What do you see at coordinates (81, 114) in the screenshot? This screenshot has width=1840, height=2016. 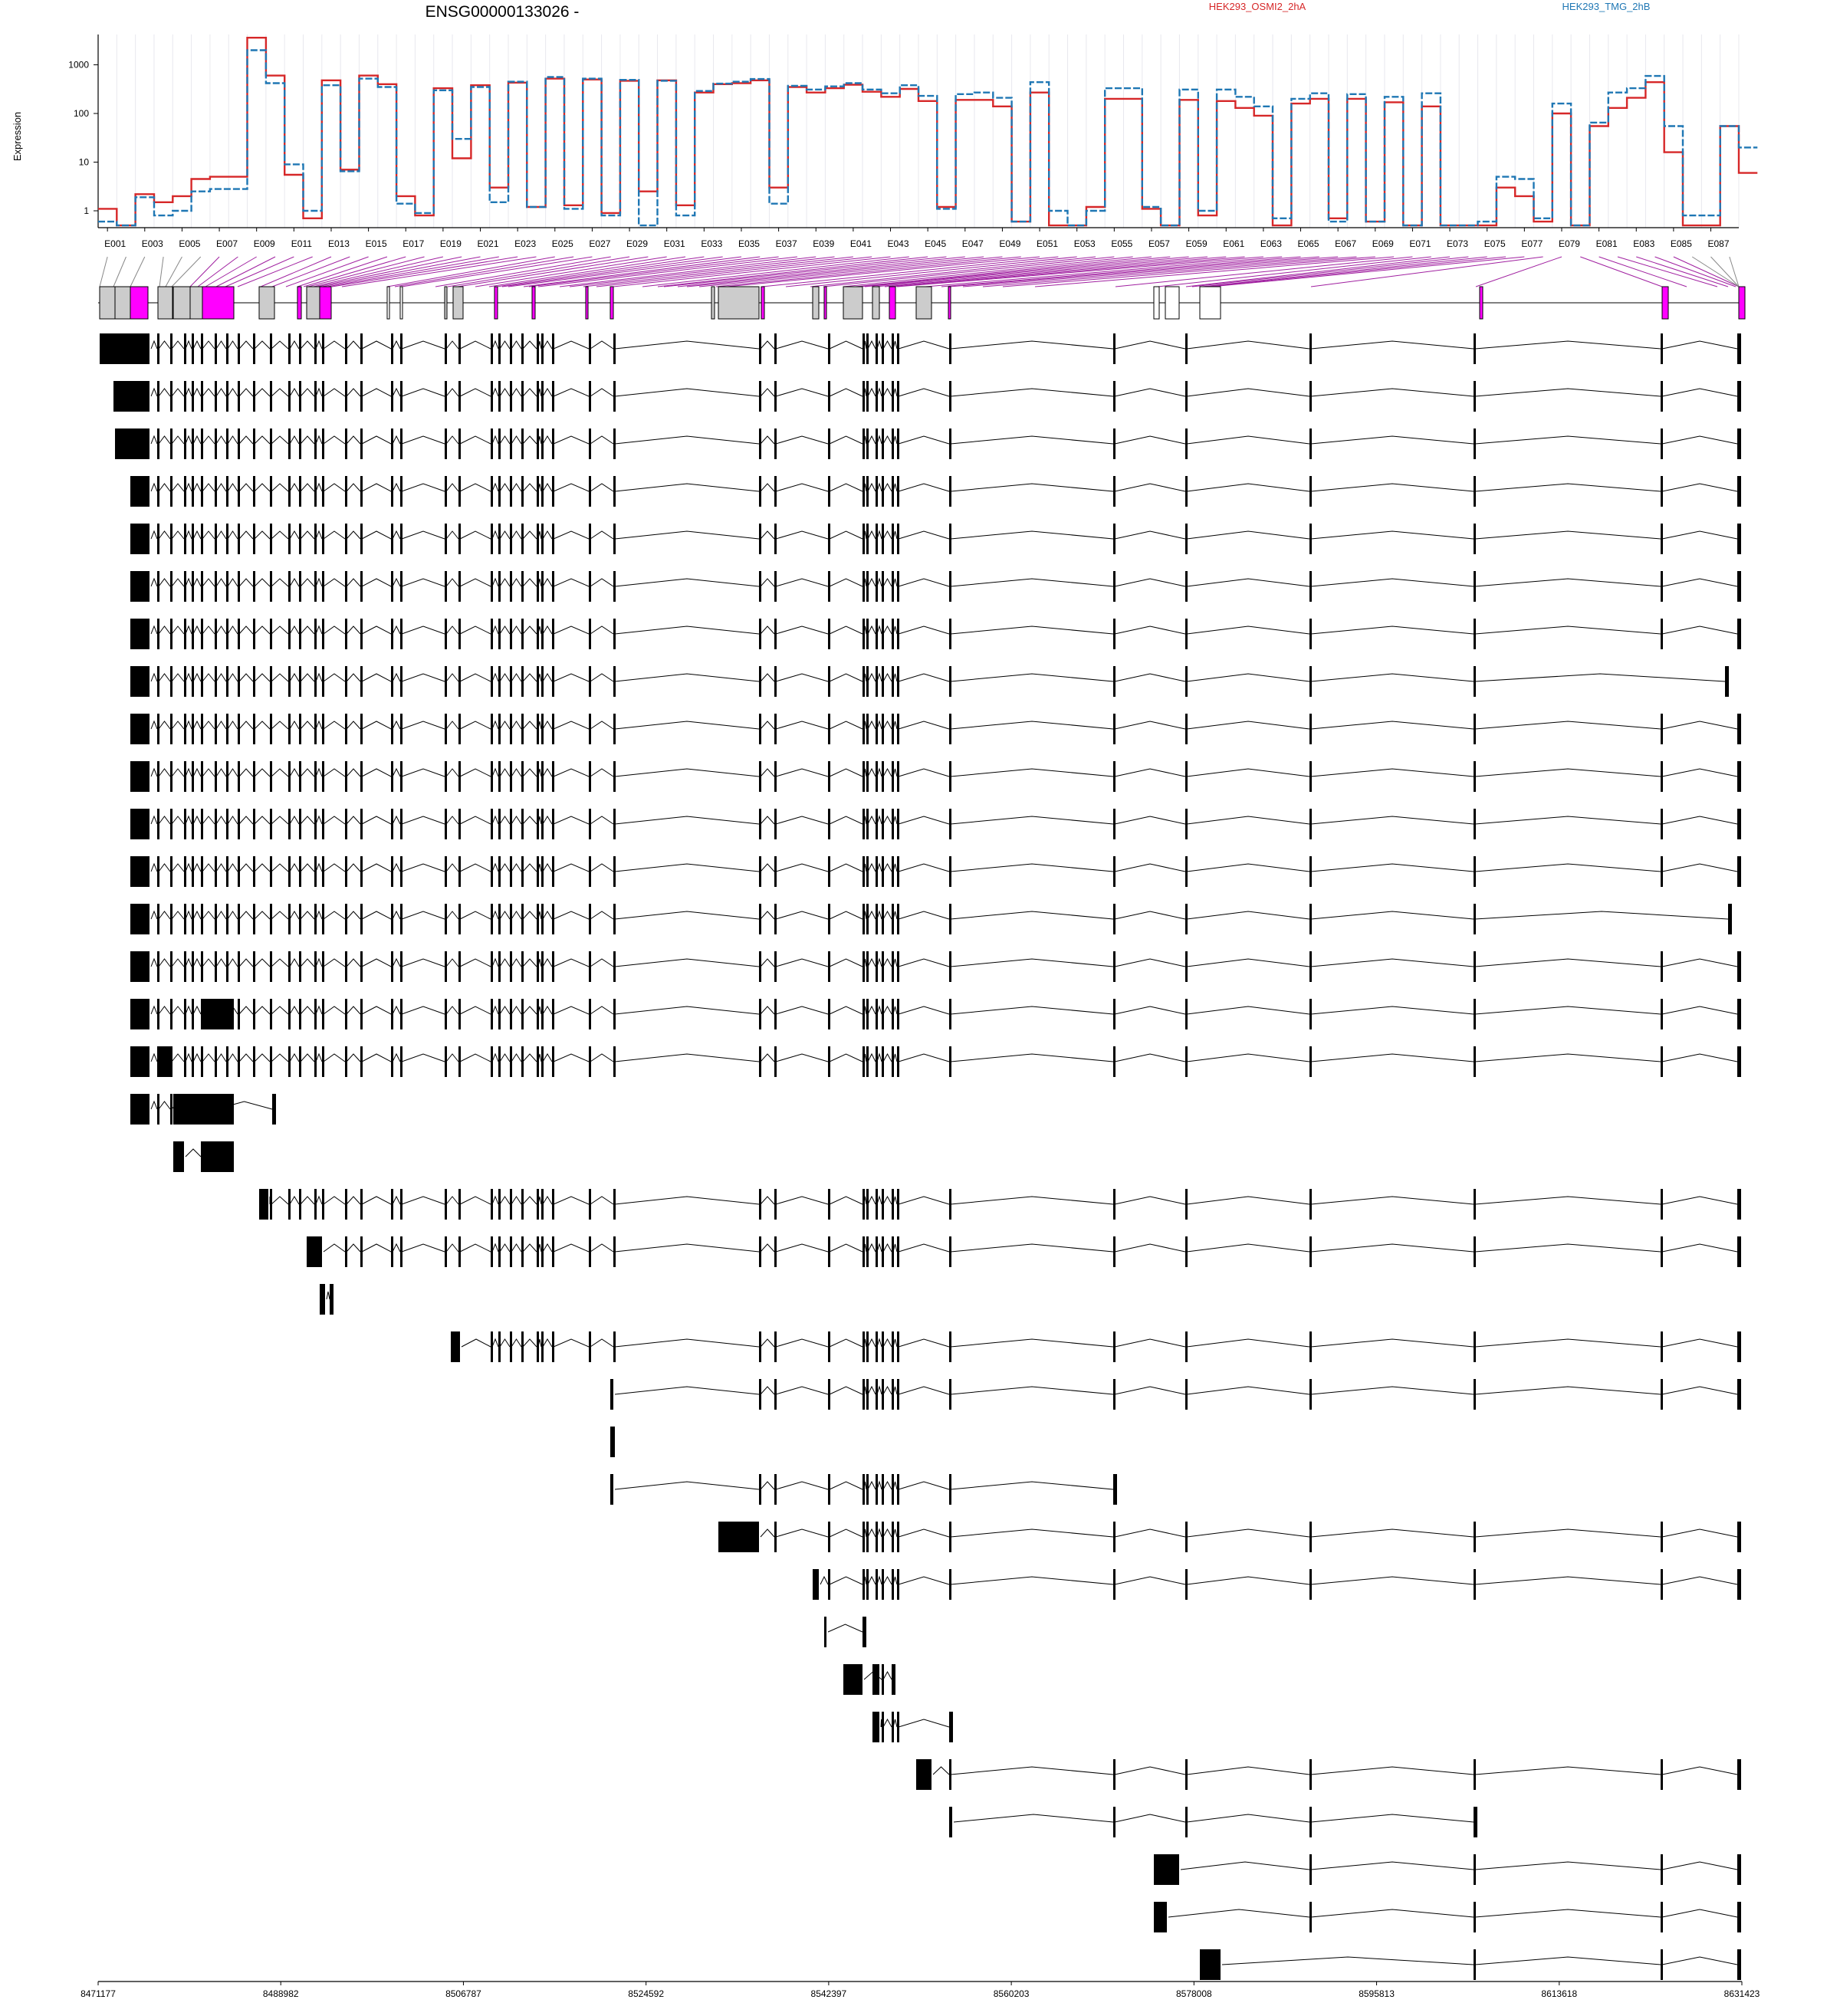 I see `y-tick-label: 100` at bounding box center [81, 114].